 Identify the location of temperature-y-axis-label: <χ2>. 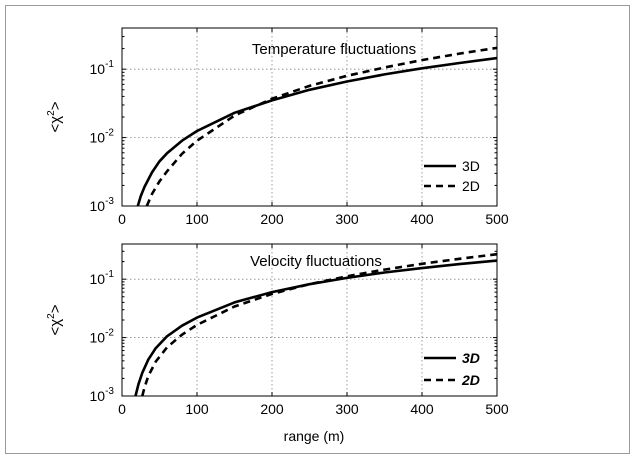
(55, 116).